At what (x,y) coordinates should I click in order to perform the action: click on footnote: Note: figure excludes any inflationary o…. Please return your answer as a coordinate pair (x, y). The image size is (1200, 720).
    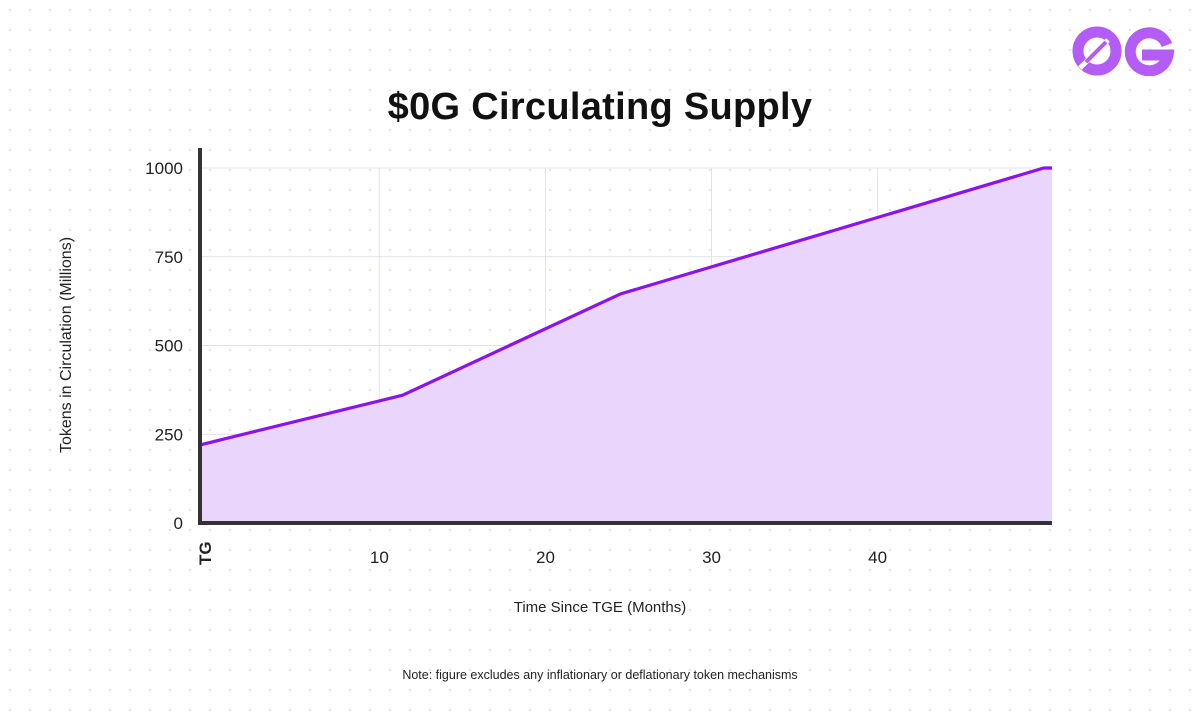
    Looking at the image, I should click on (600, 675).